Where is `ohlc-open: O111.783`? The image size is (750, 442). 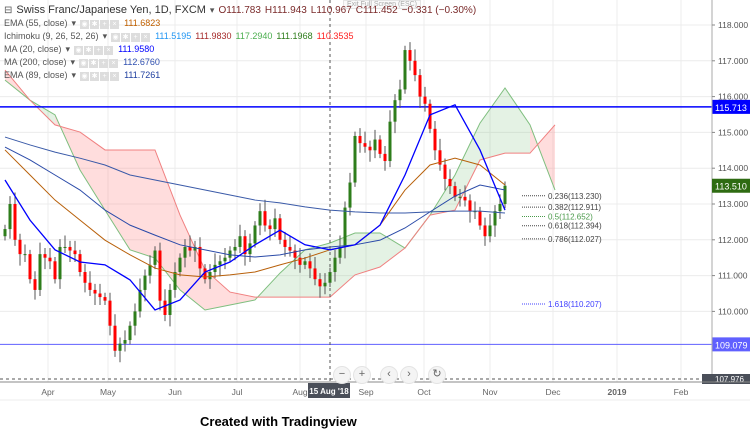
ohlc-open: O111.783 is located at coordinates (239, 10).